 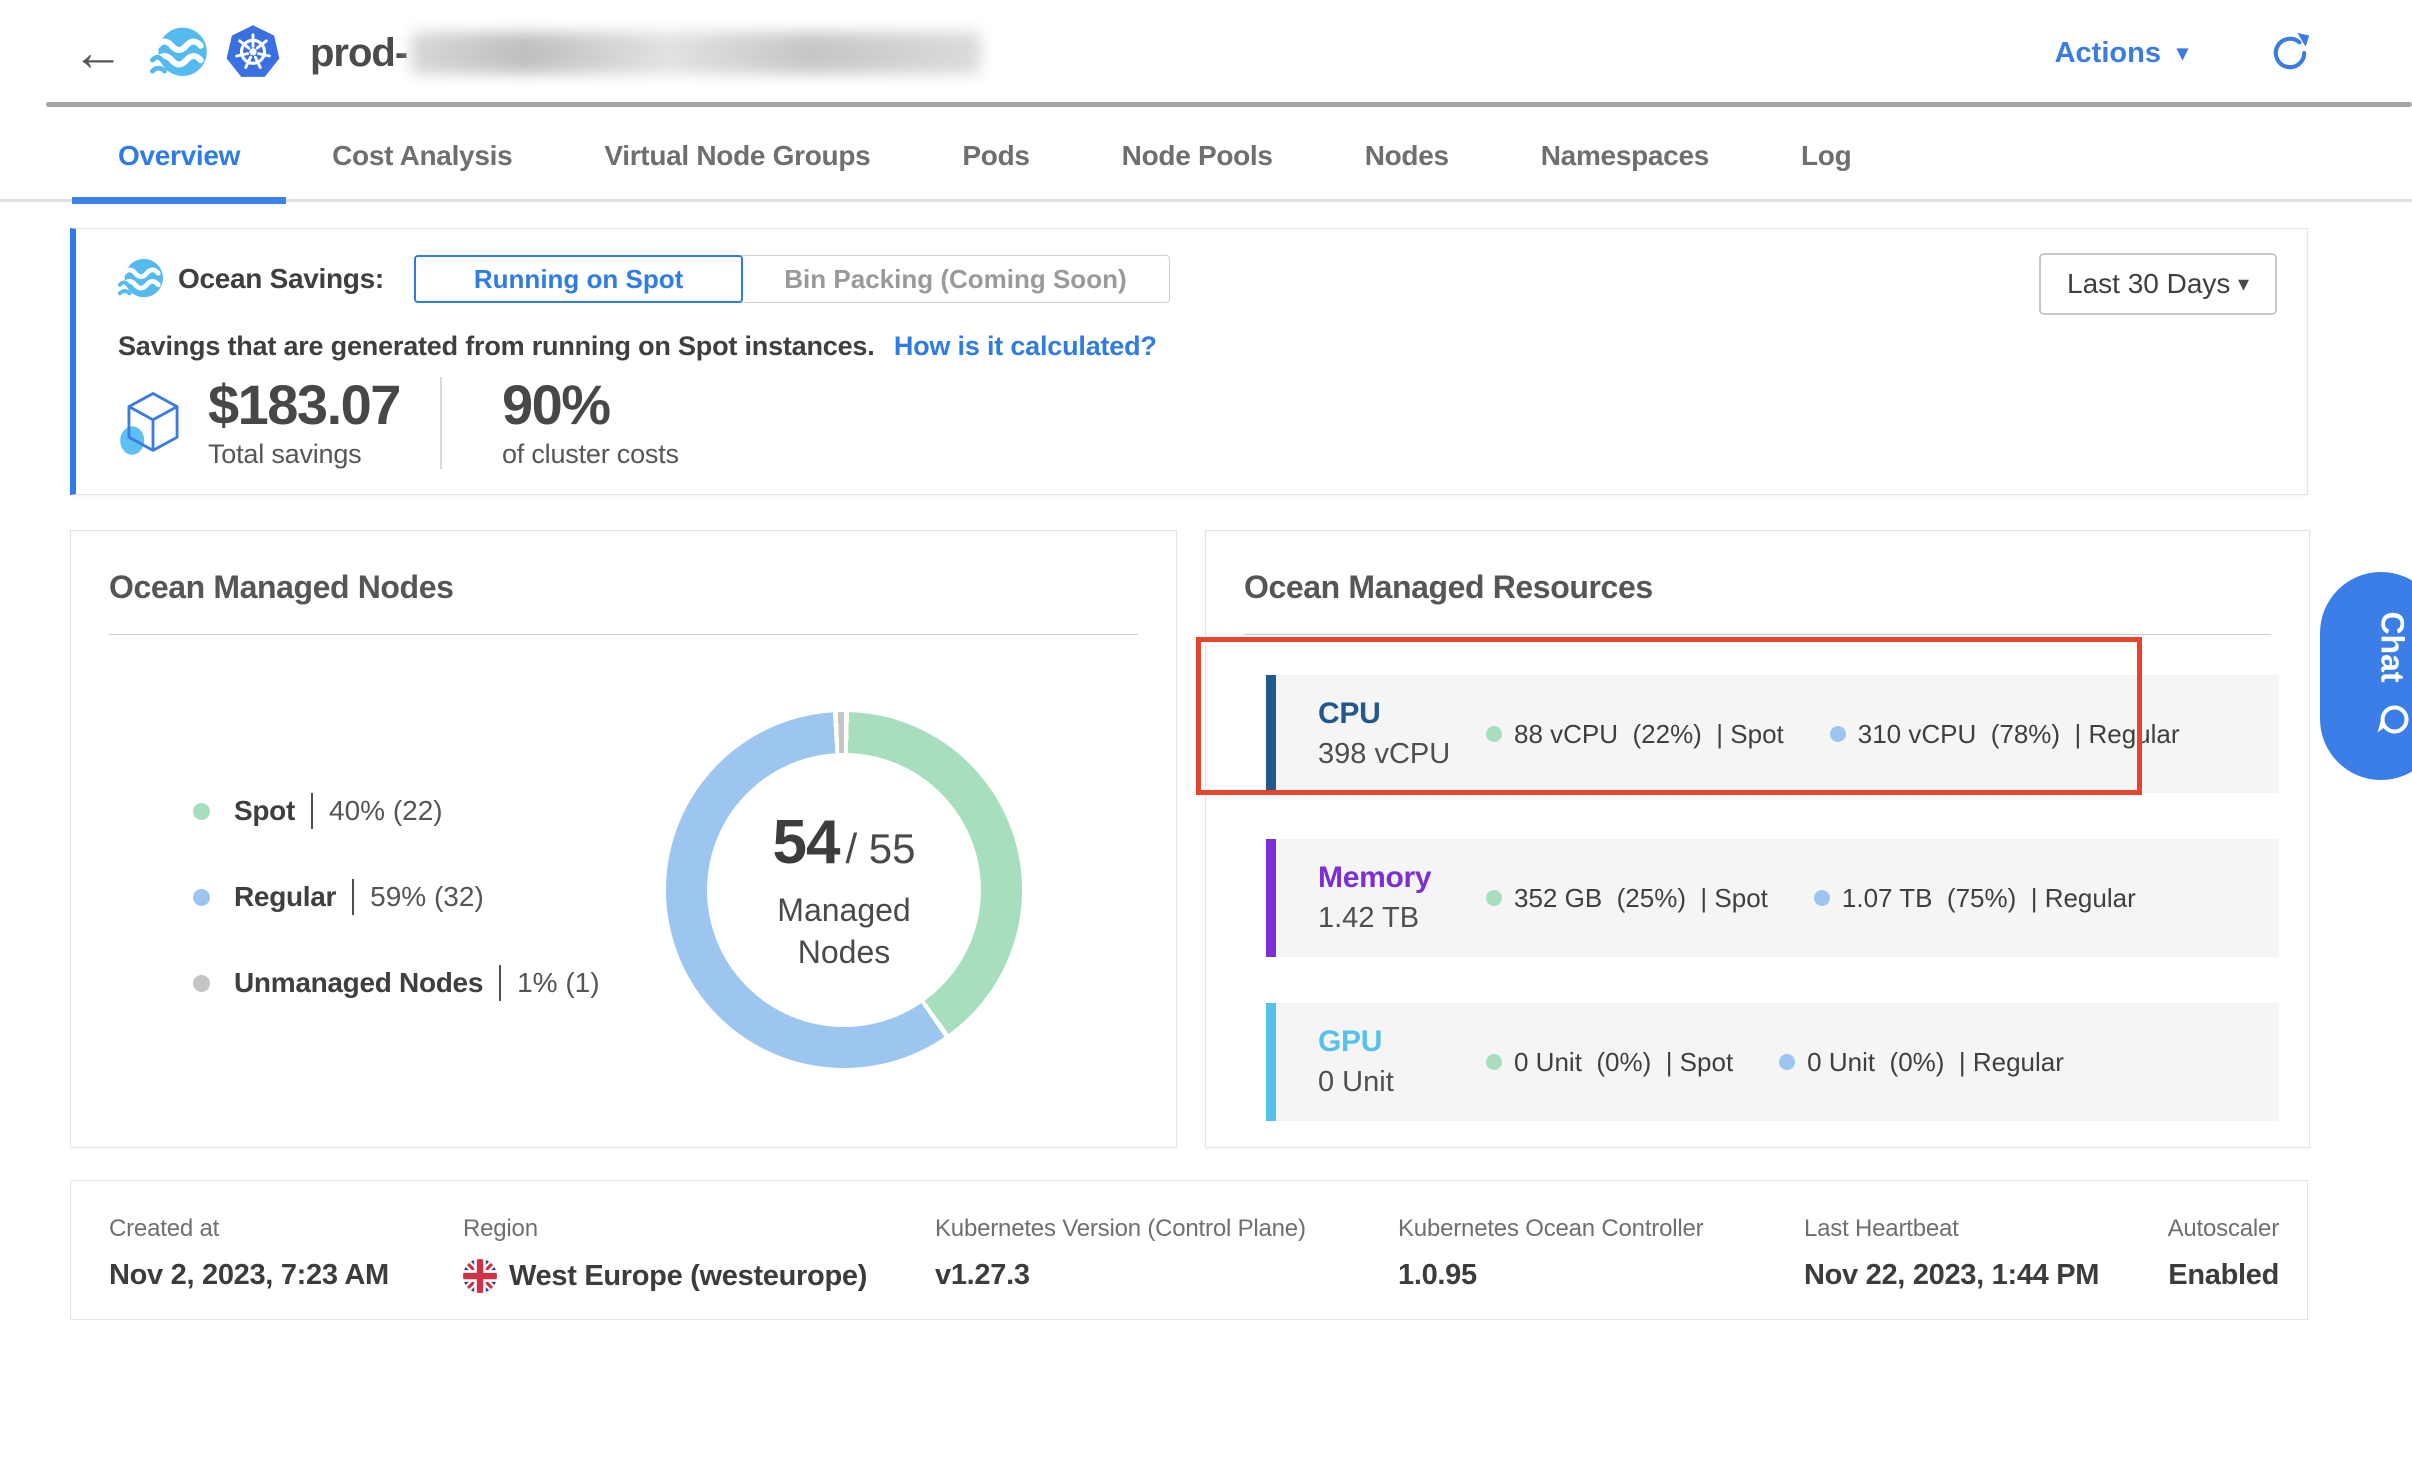 I want to click on cpu-accent-bar, so click(x=1271, y=734).